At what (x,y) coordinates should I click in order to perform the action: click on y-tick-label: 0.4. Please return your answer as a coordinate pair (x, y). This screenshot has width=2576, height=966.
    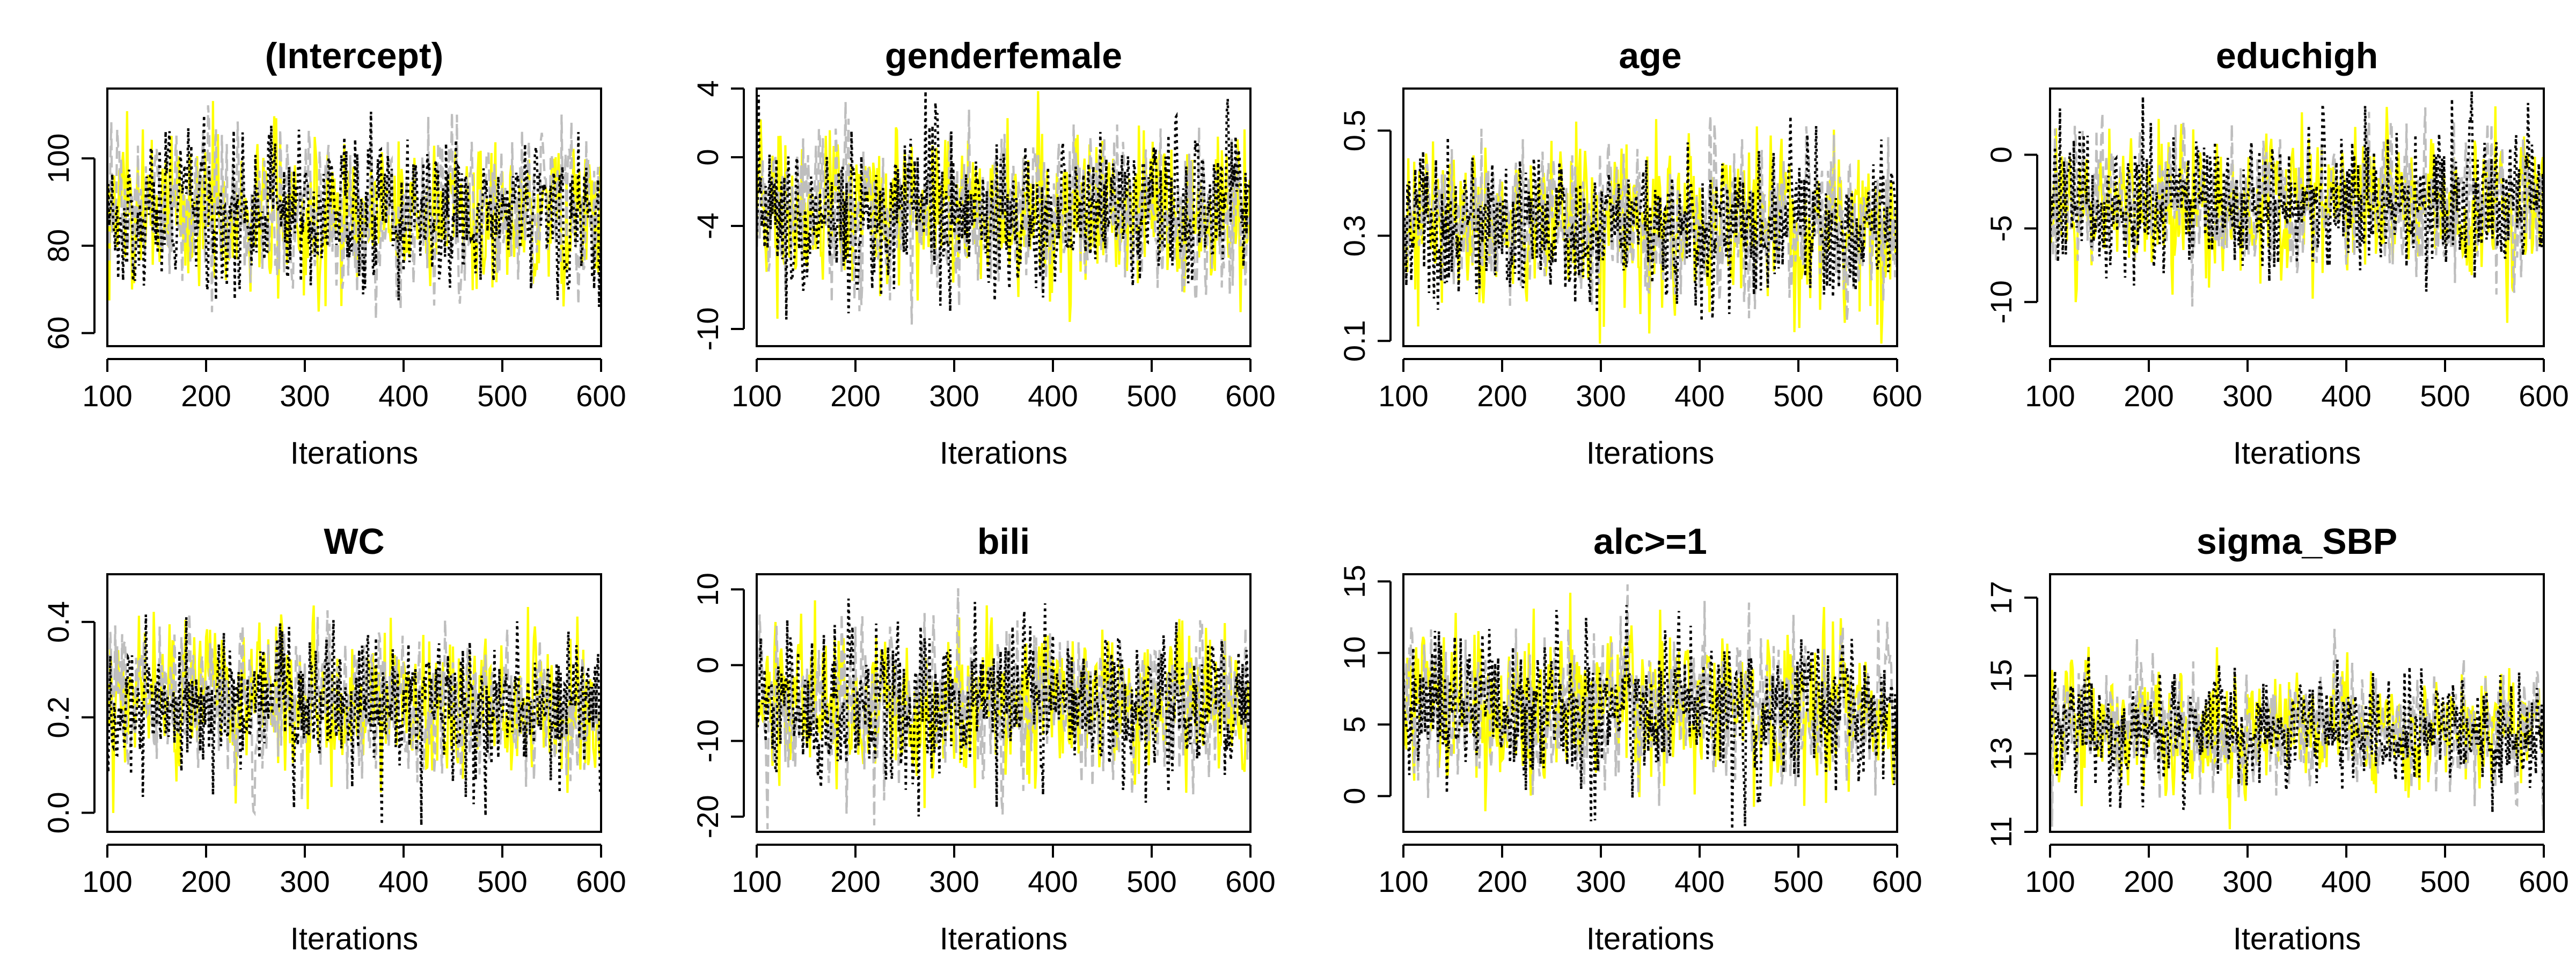
    Looking at the image, I should click on (58, 622).